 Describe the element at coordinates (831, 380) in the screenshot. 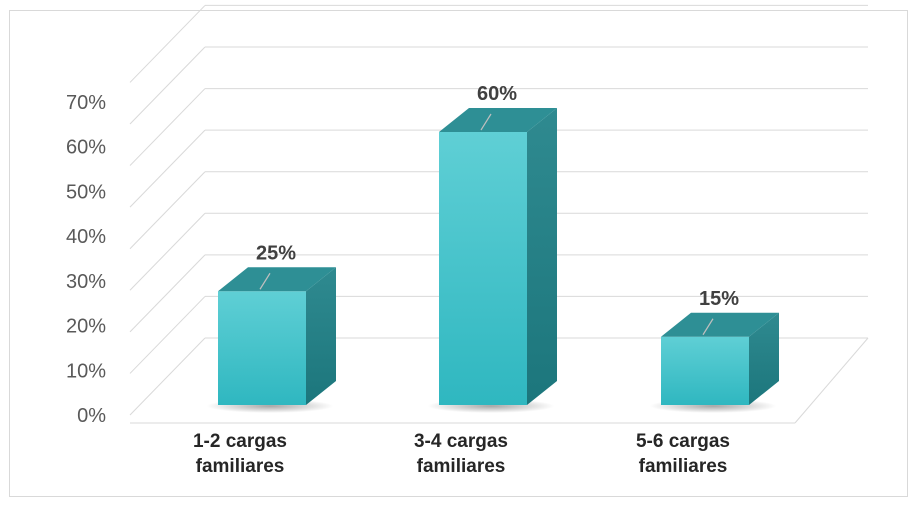

I see `floor-edge` at that location.